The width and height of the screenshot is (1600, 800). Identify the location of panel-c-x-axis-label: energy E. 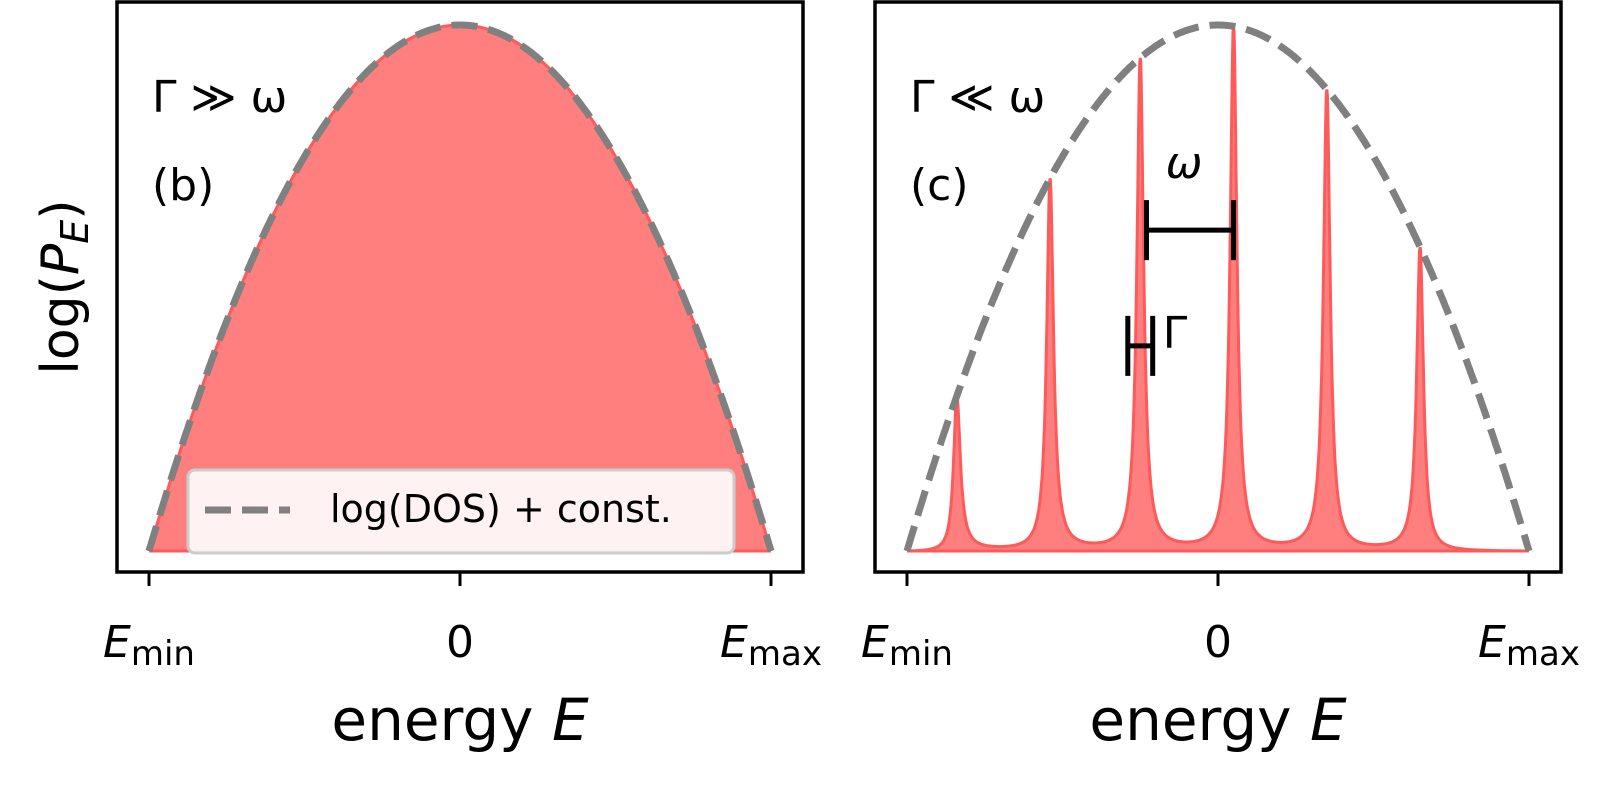
(1218, 720).